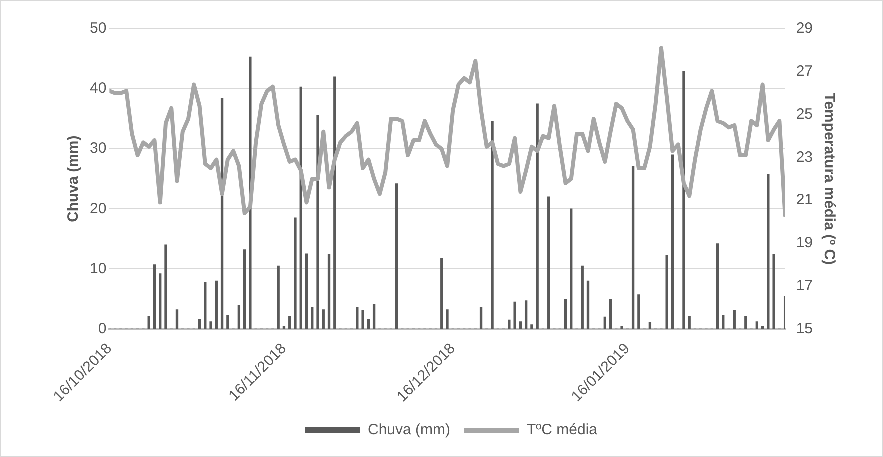 The width and height of the screenshot is (883, 457). I want to click on y2-tick-label: 17, so click(805, 285).